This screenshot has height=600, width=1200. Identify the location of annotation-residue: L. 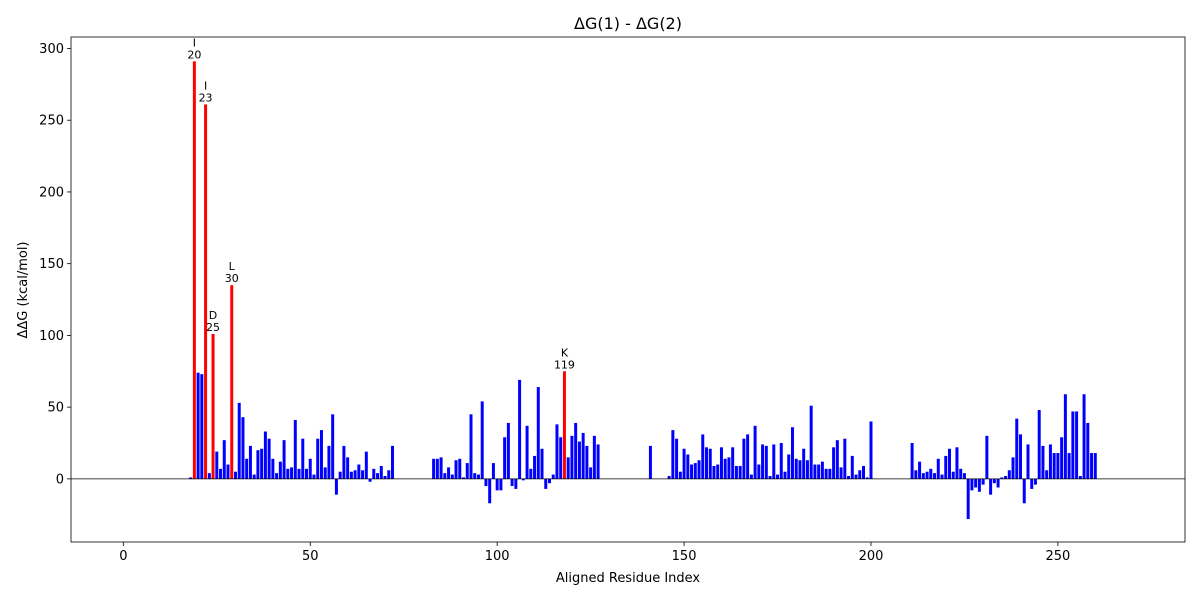
(232, 266).